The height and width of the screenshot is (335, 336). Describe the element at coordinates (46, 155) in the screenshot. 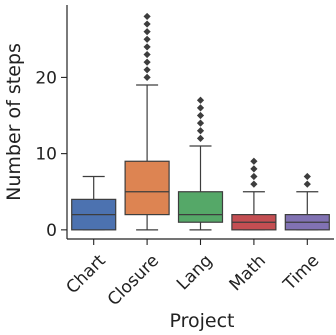

I see `y-tick-label-10: 10` at that location.